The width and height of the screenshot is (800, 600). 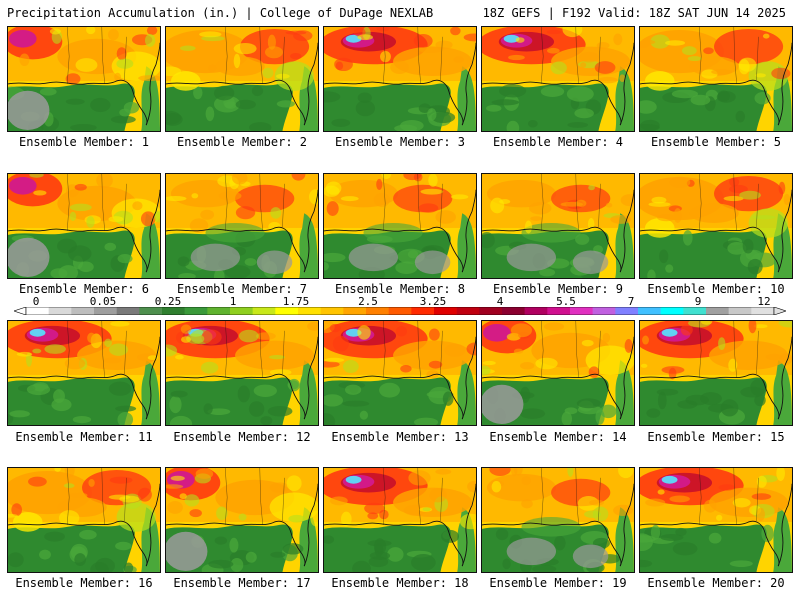 What do you see at coordinates (84, 289) in the screenshot?
I see `ensemble-member-label: Ensemble Member: 6` at bounding box center [84, 289].